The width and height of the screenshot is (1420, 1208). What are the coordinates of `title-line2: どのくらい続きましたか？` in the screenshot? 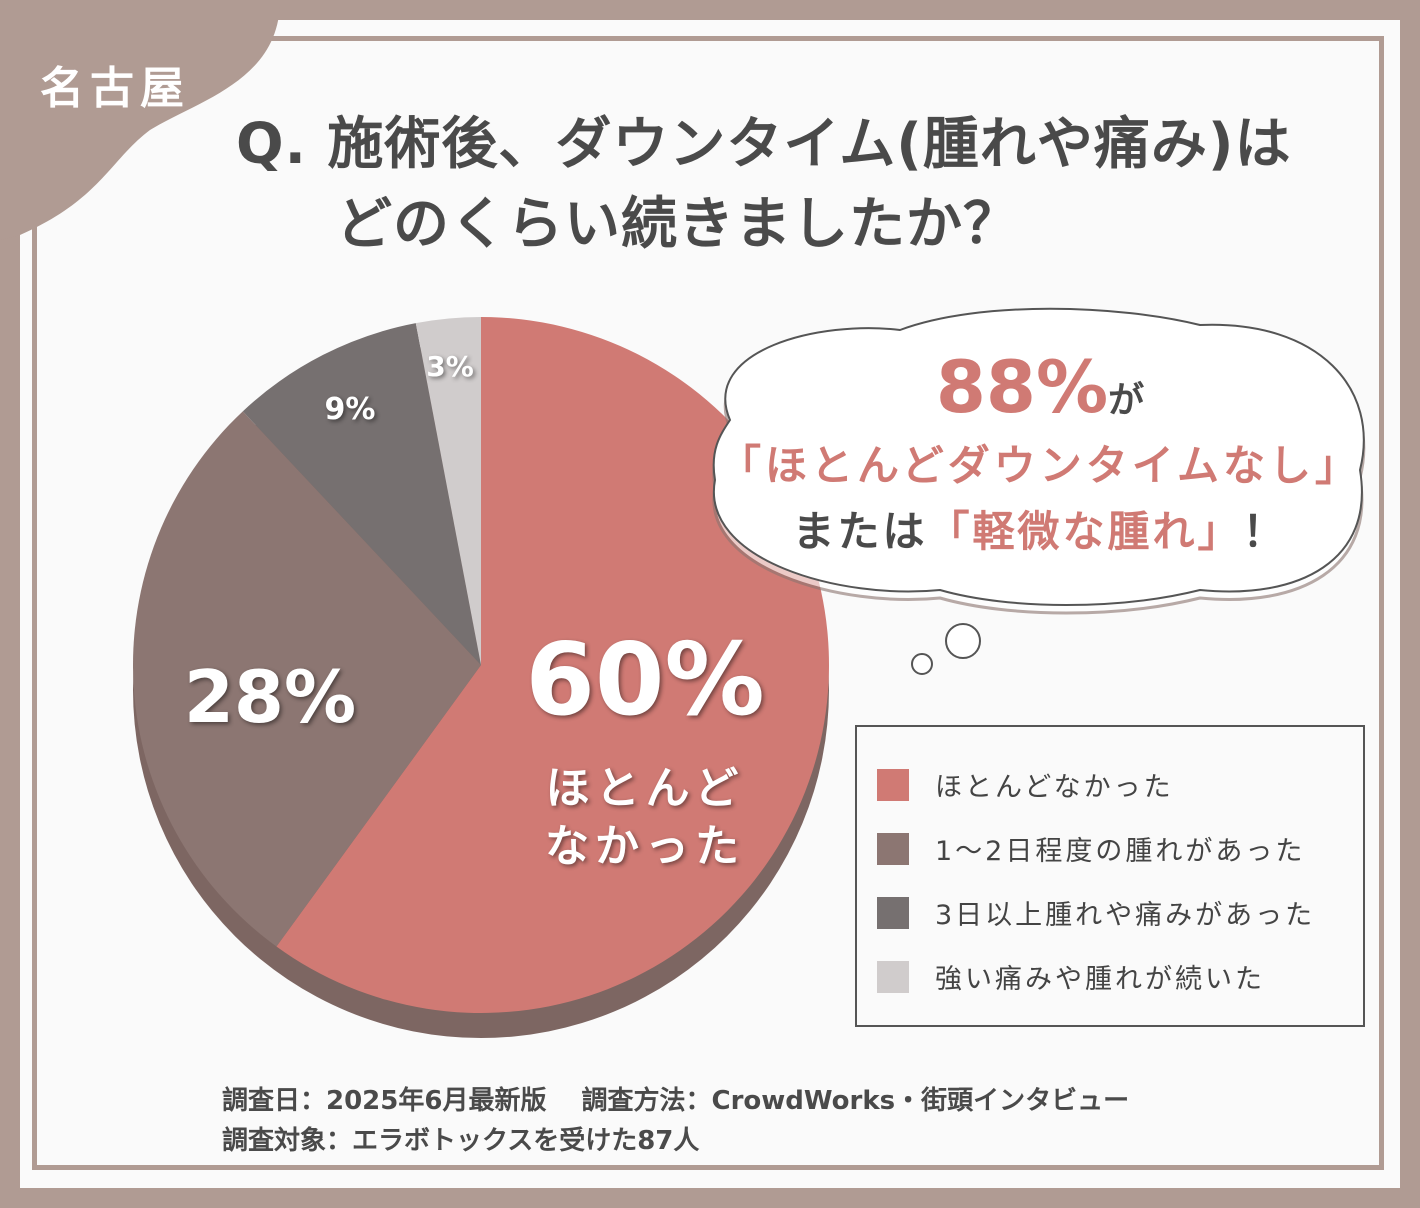 It's located at (678, 224).